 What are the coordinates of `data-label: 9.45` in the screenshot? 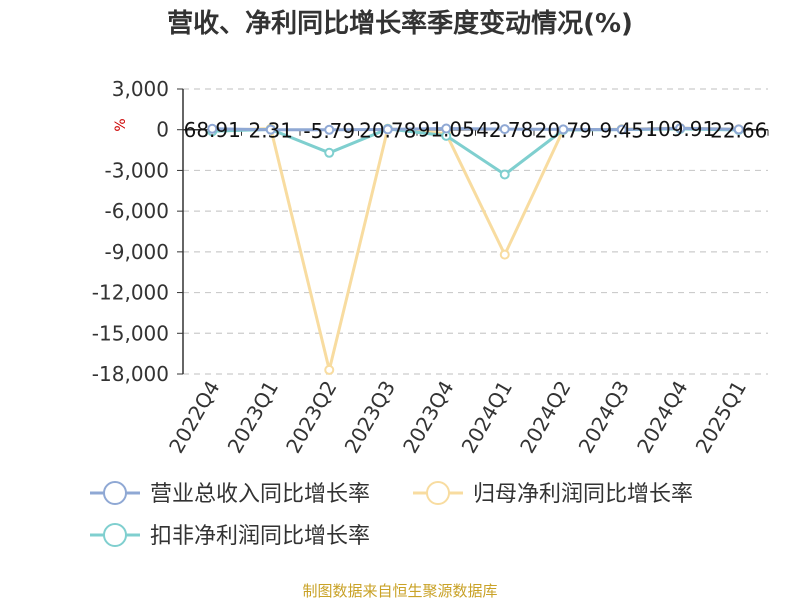 It's located at (621, 131).